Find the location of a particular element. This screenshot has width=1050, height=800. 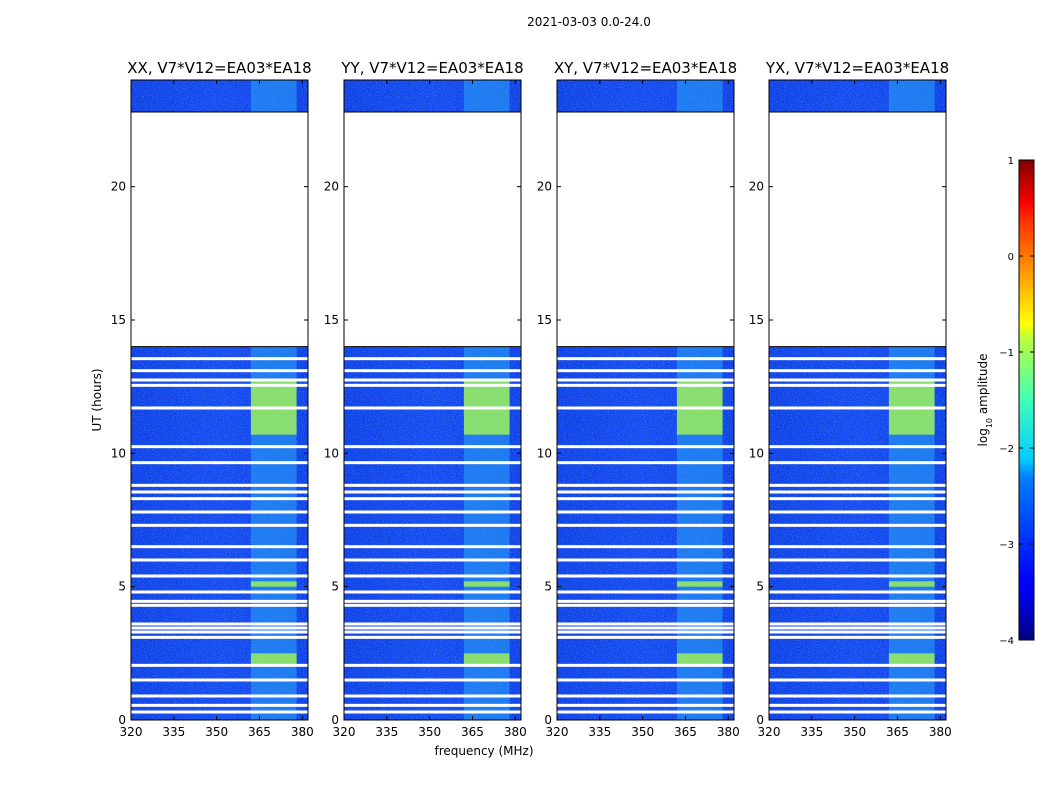

colorbar-label-sub: 10 is located at coordinates (989, 423).